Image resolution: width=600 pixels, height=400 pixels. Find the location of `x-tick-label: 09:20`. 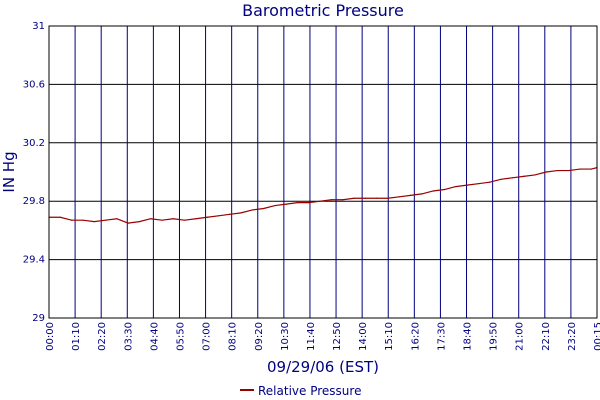

x-tick-label: 09:20 is located at coordinates (259, 336).